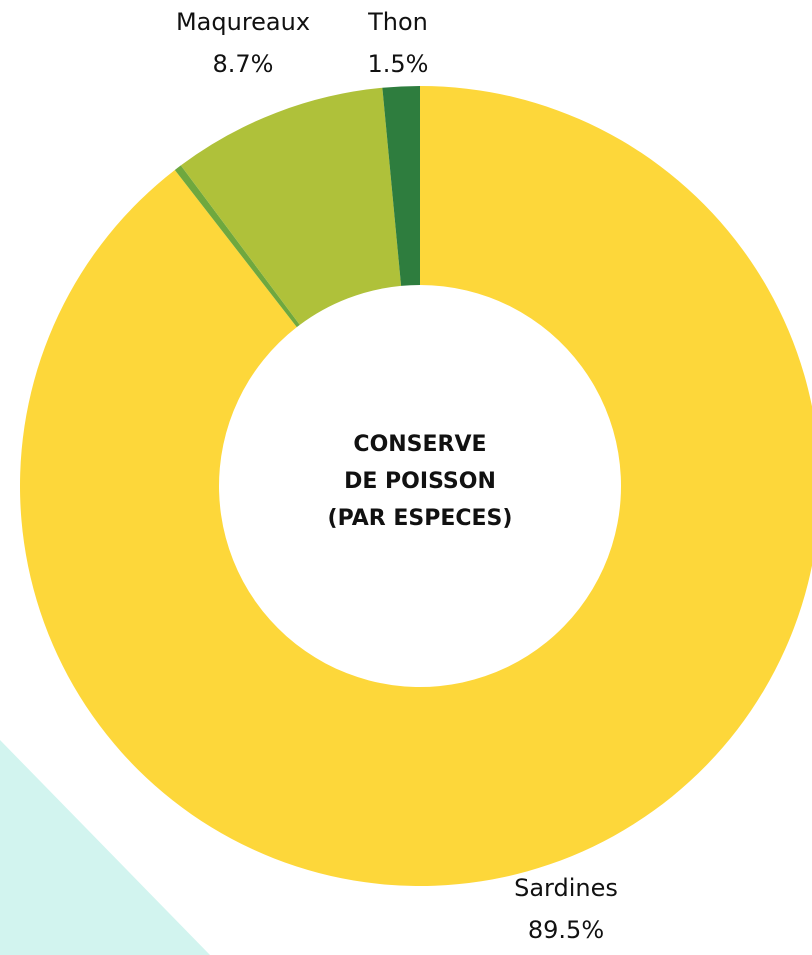 The height and width of the screenshot is (955, 812). I want to click on chart-title-line-2: DE POISSON, so click(420, 481).